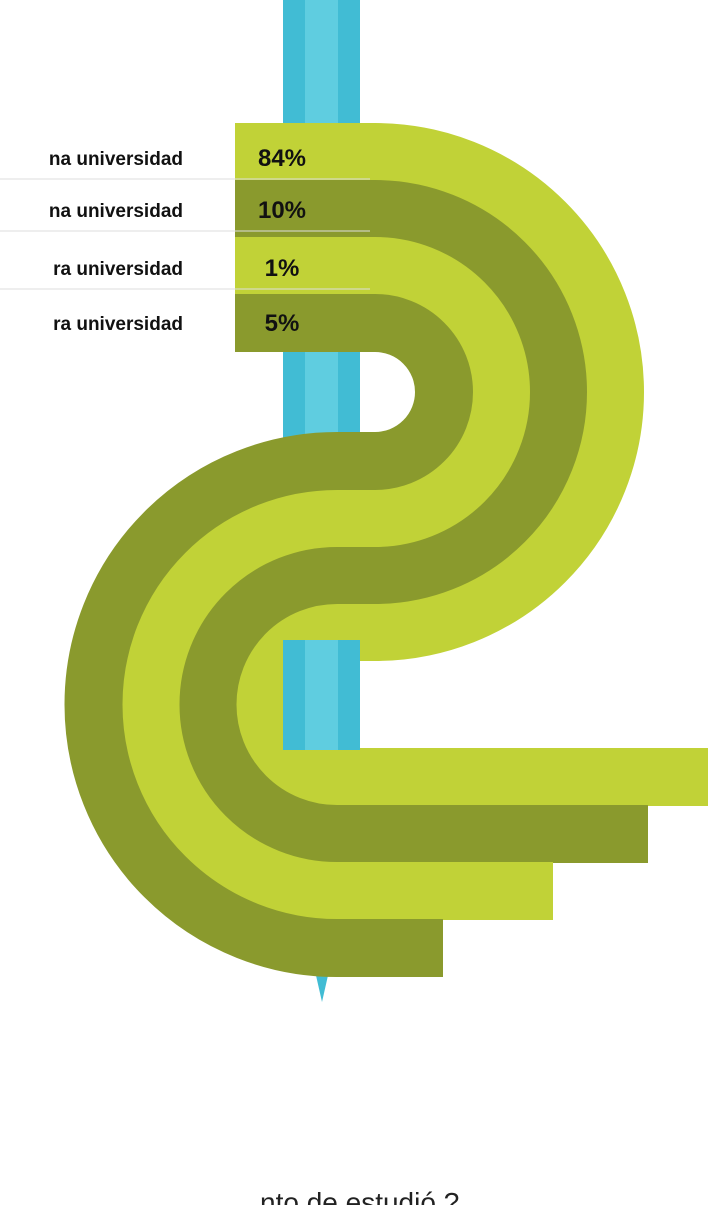  Describe the element at coordinates (282, 268) in the screenshot. I see `item-value: 1%` at that location.